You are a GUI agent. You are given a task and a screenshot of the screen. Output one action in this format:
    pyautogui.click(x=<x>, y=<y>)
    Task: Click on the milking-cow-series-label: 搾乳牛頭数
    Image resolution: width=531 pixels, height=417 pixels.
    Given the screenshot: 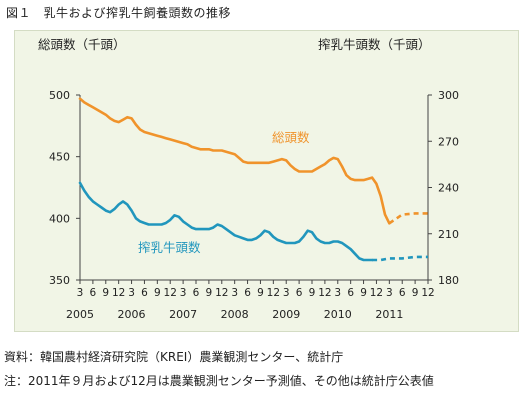 What is the action you would take?
    pyautogui.click(x=169, y=247)
    